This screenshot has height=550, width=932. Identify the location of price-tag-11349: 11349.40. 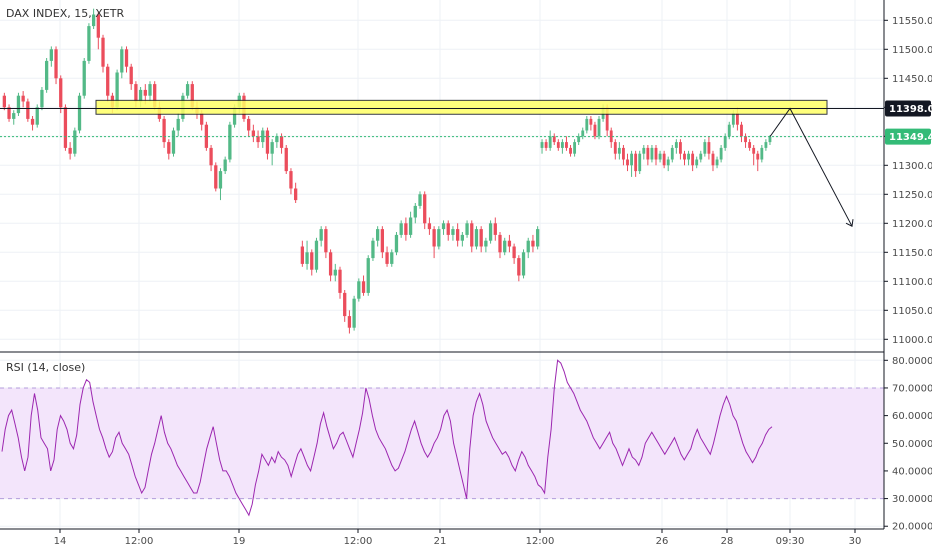
(908, 136).